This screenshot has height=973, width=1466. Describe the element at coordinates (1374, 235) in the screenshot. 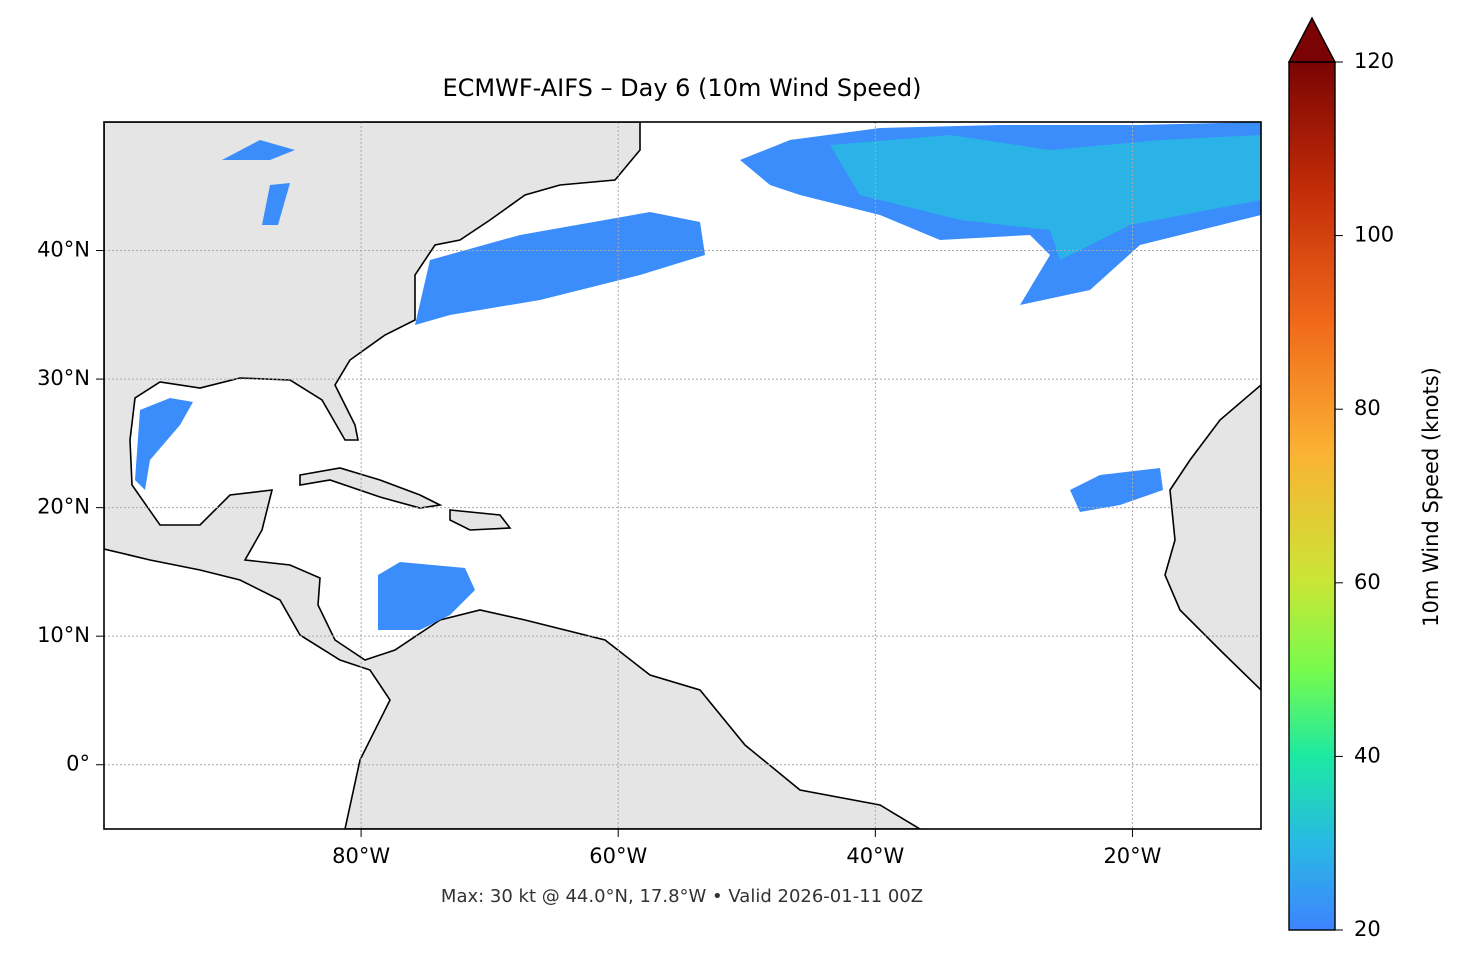

I see `colorbar-tick-label: 100` at that location.